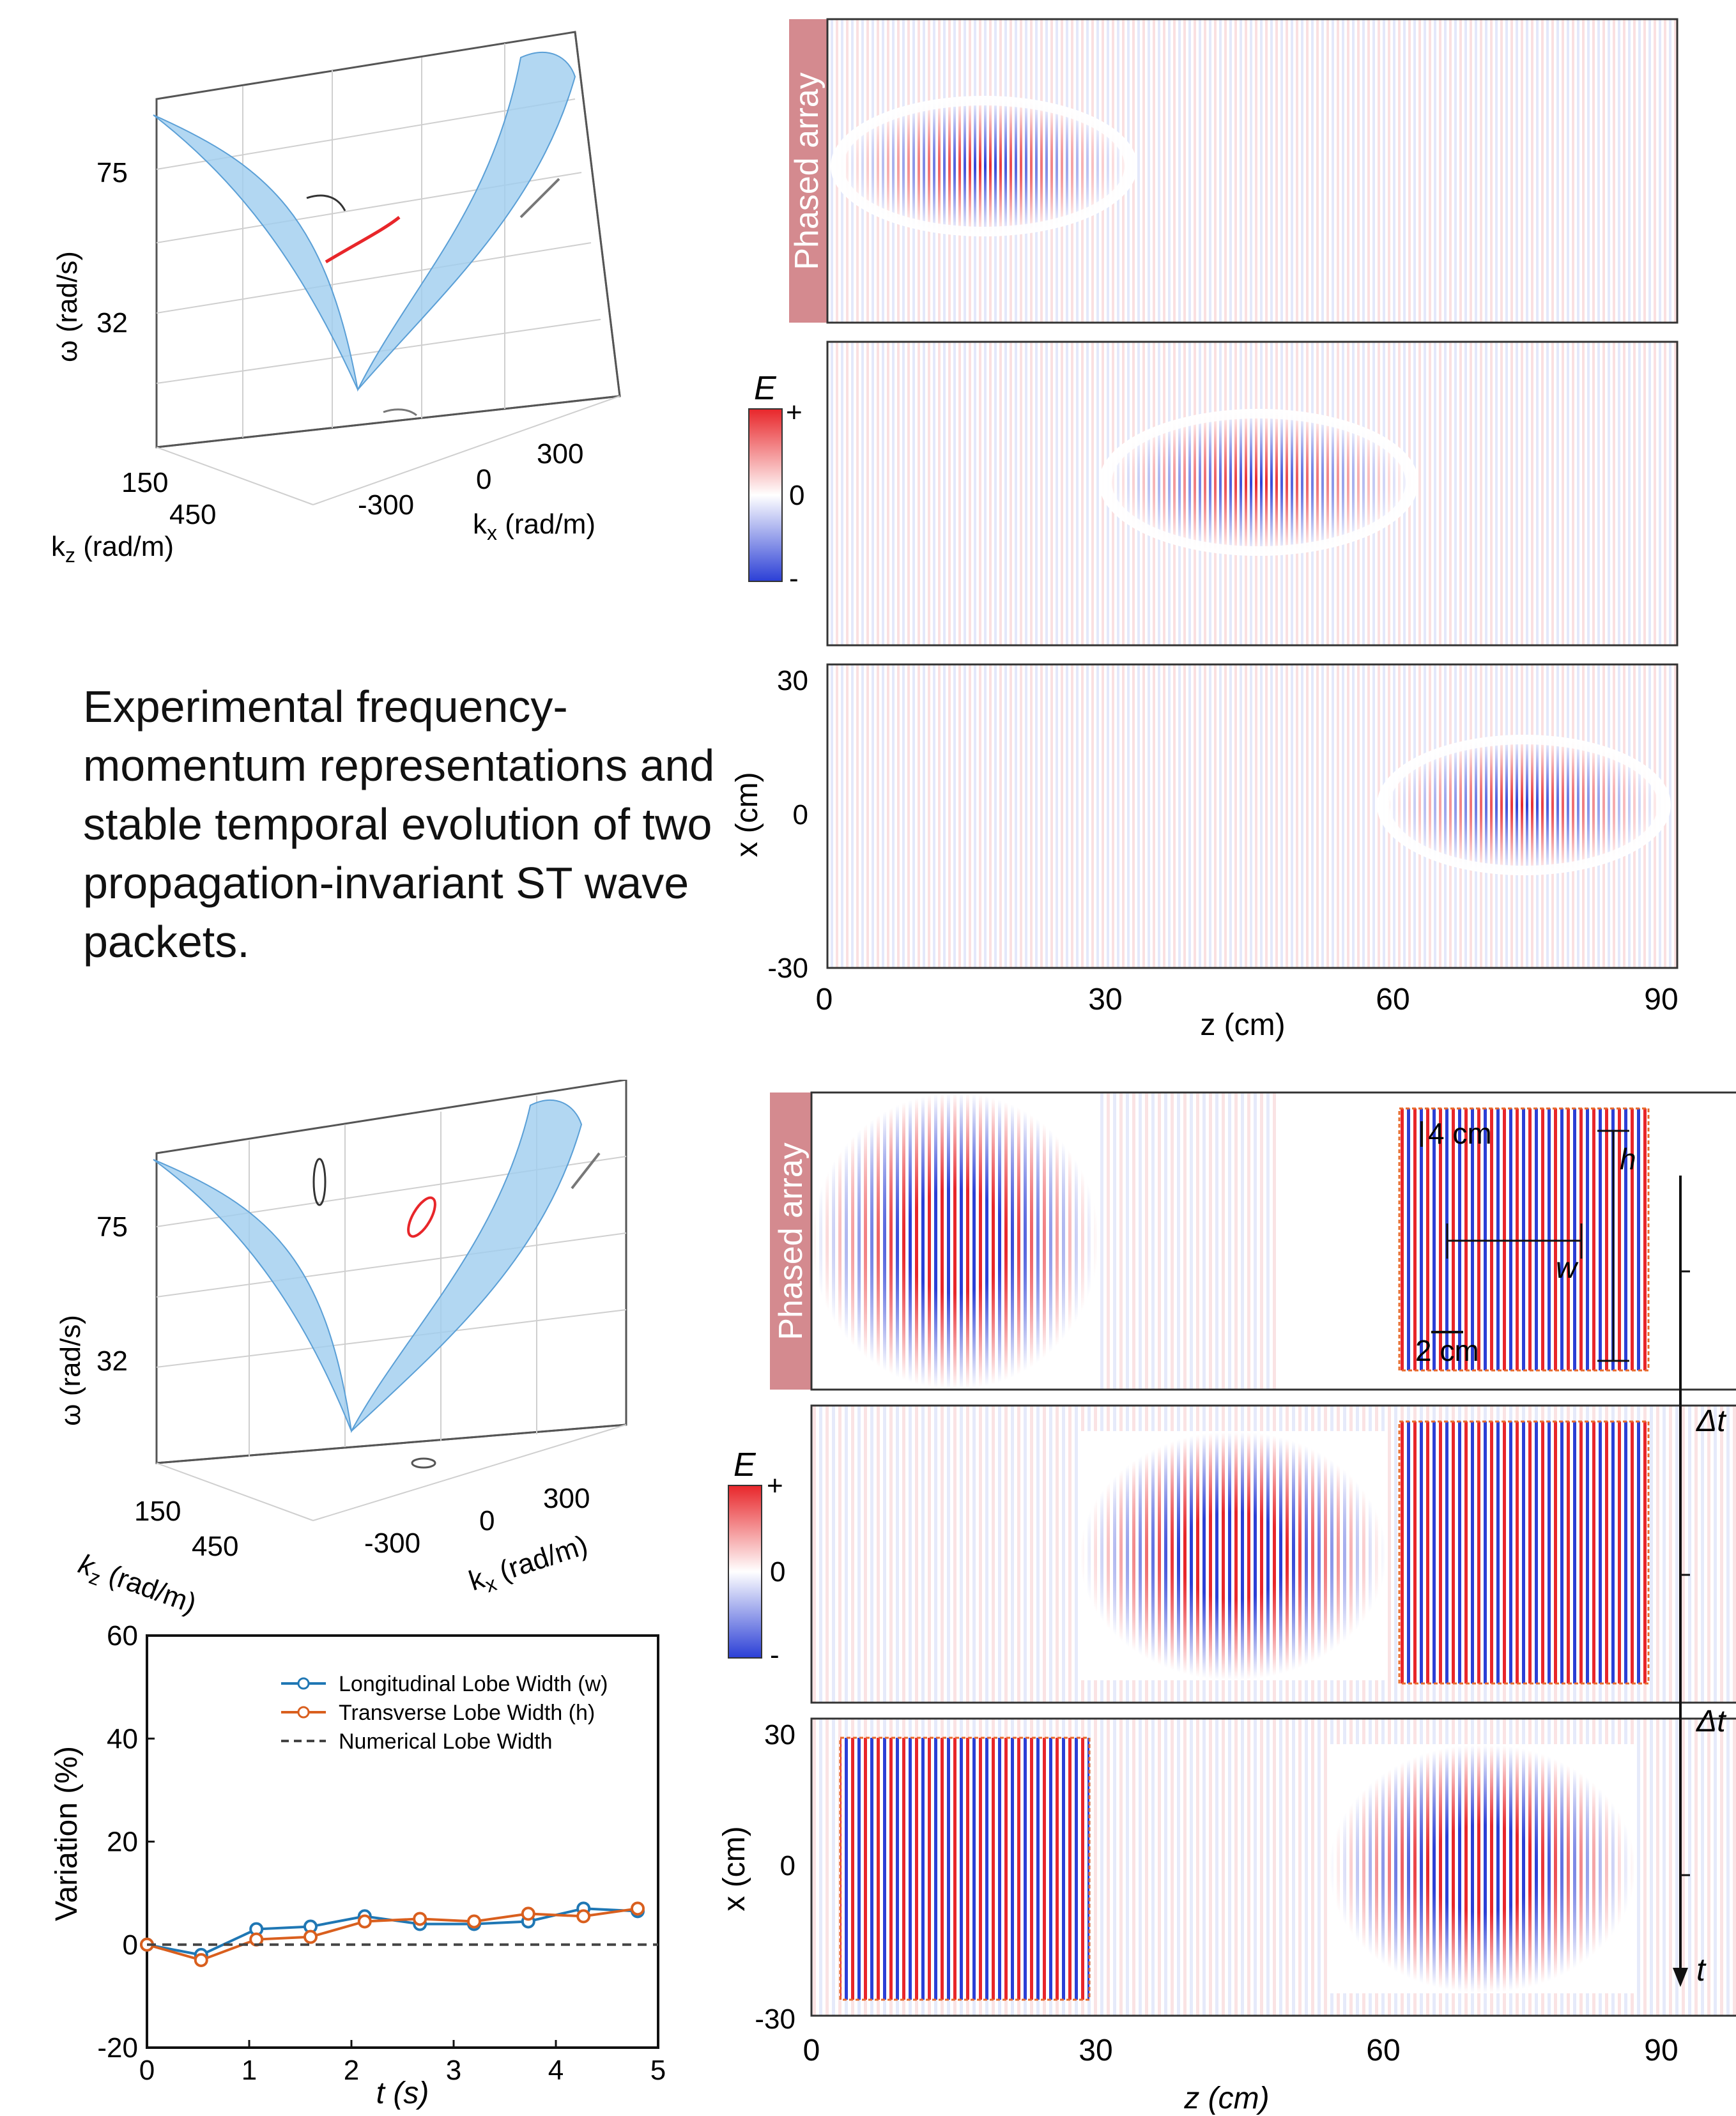  Describe the element at coordinates (112, 549) in the screenshot. I see `kz-axis-label: kz (rad/m)` at that location.